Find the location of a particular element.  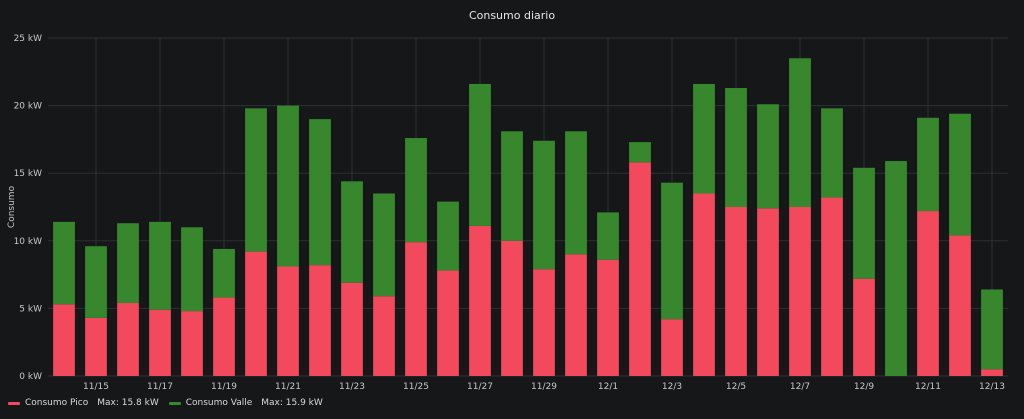

x-tick-label: 12/7 is located at coordinates (800, 387).